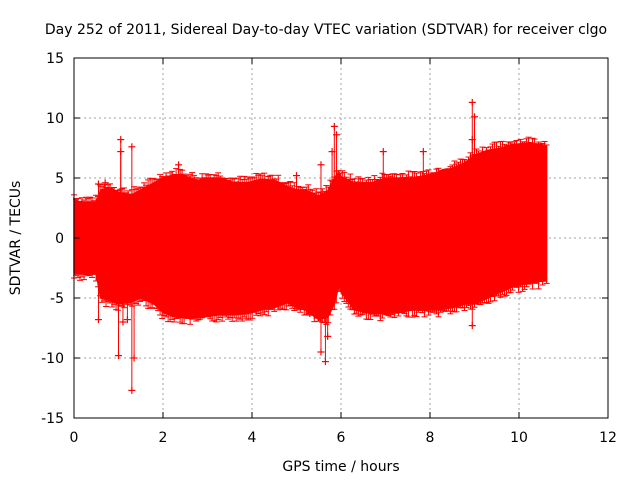 The image size is (640, 480). I want to click on y-tick-label: -10, so click(52, 359).